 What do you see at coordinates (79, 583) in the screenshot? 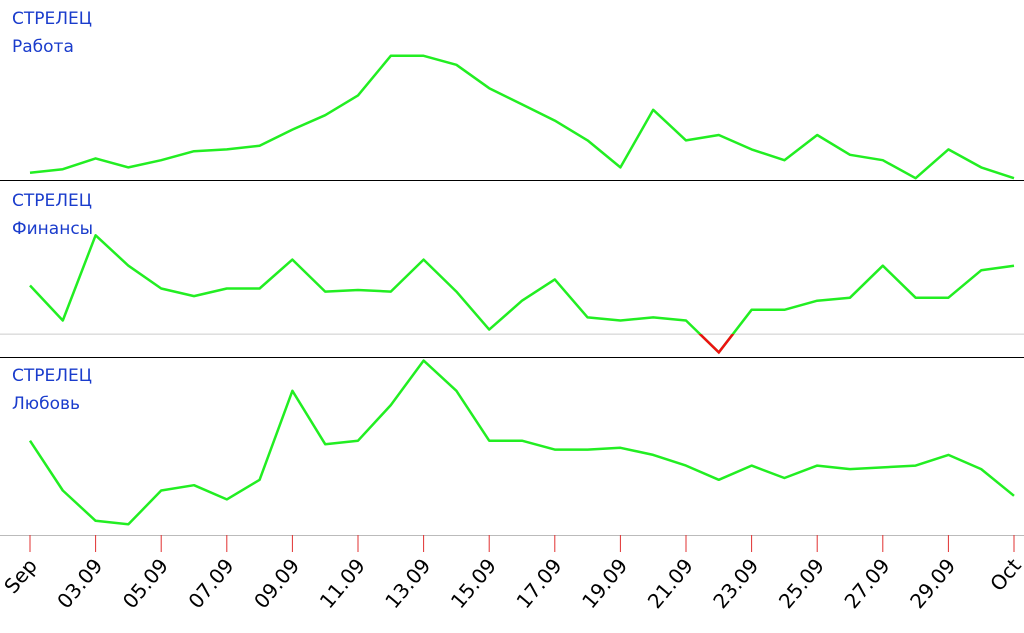
I see `x-tick-label: 03.09` at bounding box center [79, 583].